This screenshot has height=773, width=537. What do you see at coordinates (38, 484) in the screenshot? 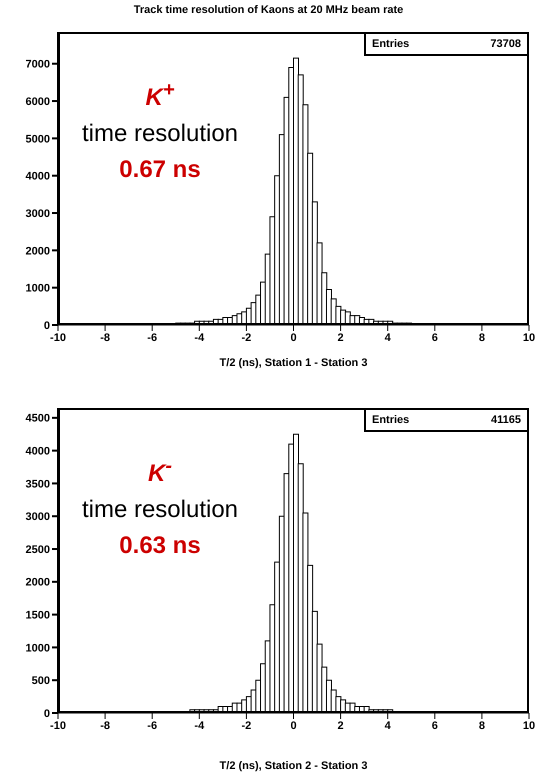
I see `y-tick-label: 3500` at bounding box center [38, 484].